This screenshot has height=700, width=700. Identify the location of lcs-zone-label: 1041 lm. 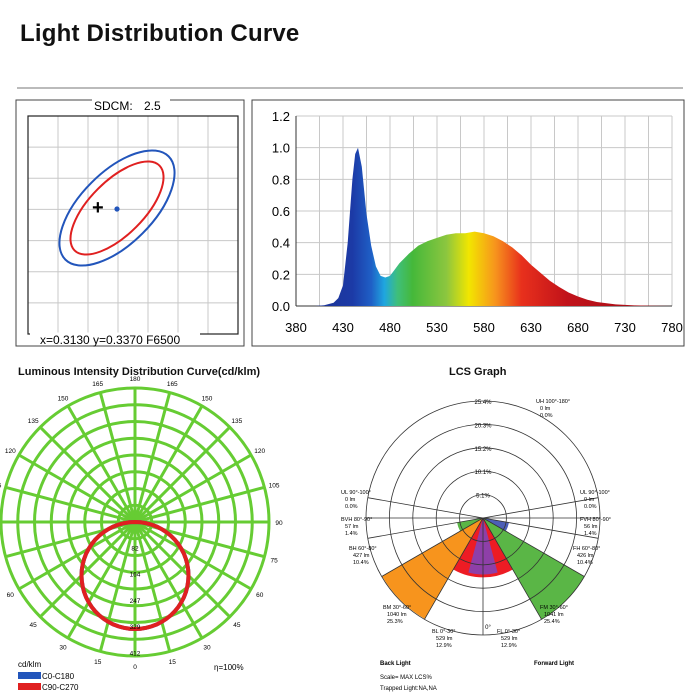
(554, 615).